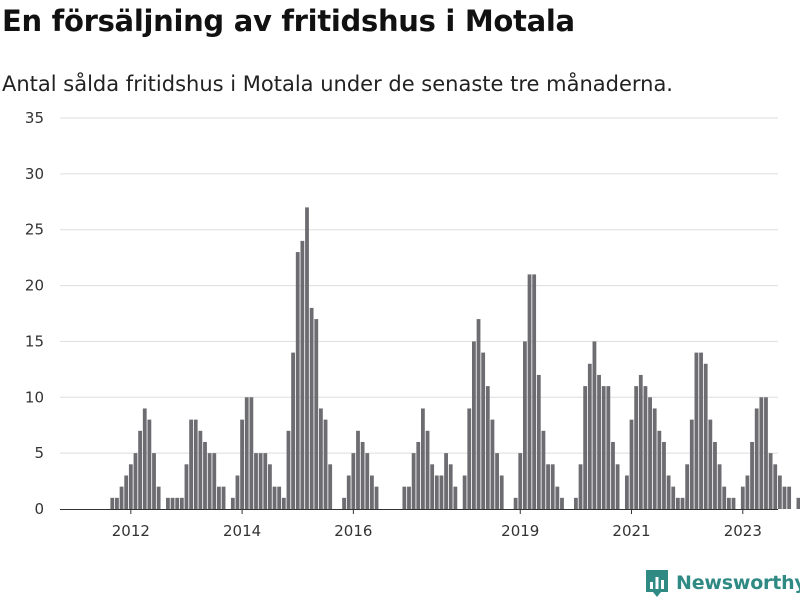 The width and height of the screenshot is (800, 600). Describe the element at coordinates (34, 118) in the screenshot. I see `y-tick-label-35: 35` at that location.